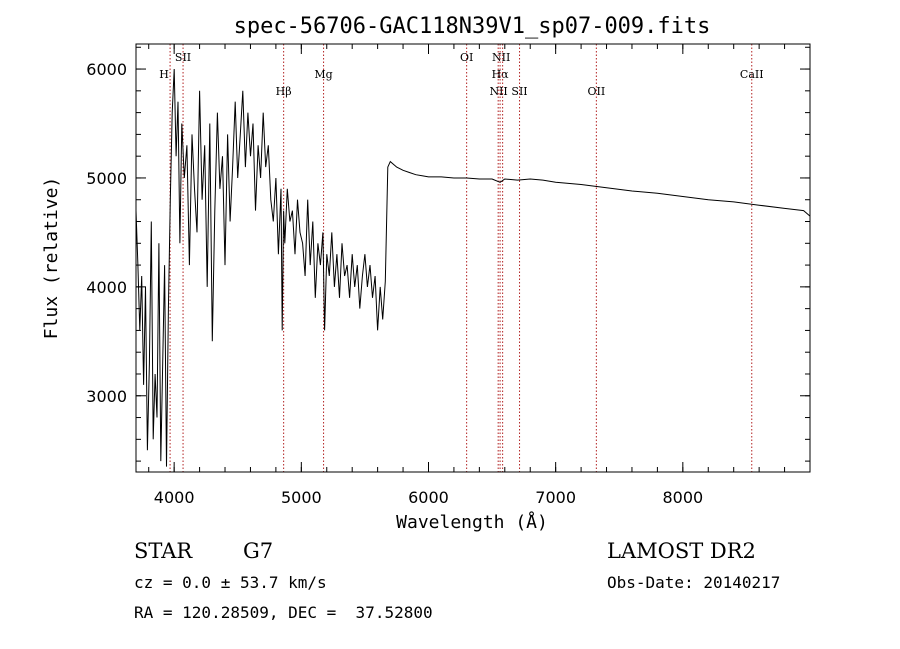 Image resolution: width=900 pixels, height=649 pixels. What do you see at coordinates (230, 582) in the screenshot?
I see `redshift-label: cz = 0.0 ± 53.7 km/s` at bounding box center [230, 582].